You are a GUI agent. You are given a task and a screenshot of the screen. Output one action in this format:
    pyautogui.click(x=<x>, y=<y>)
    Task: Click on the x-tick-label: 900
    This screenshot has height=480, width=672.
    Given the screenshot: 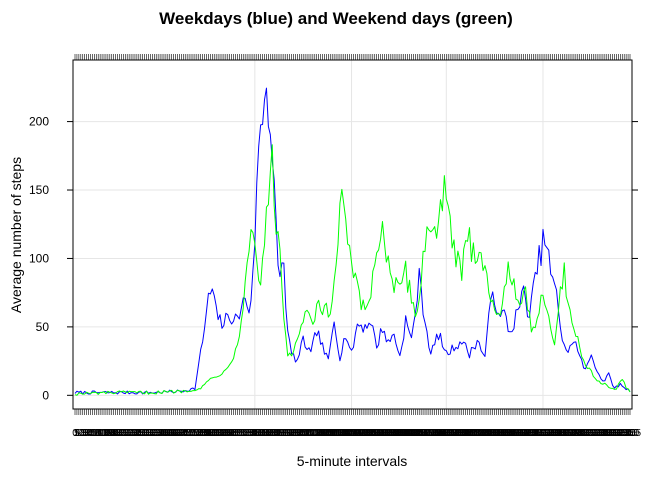 What is the action you would take?
    pyautogui.click(x=284, y=433)
    